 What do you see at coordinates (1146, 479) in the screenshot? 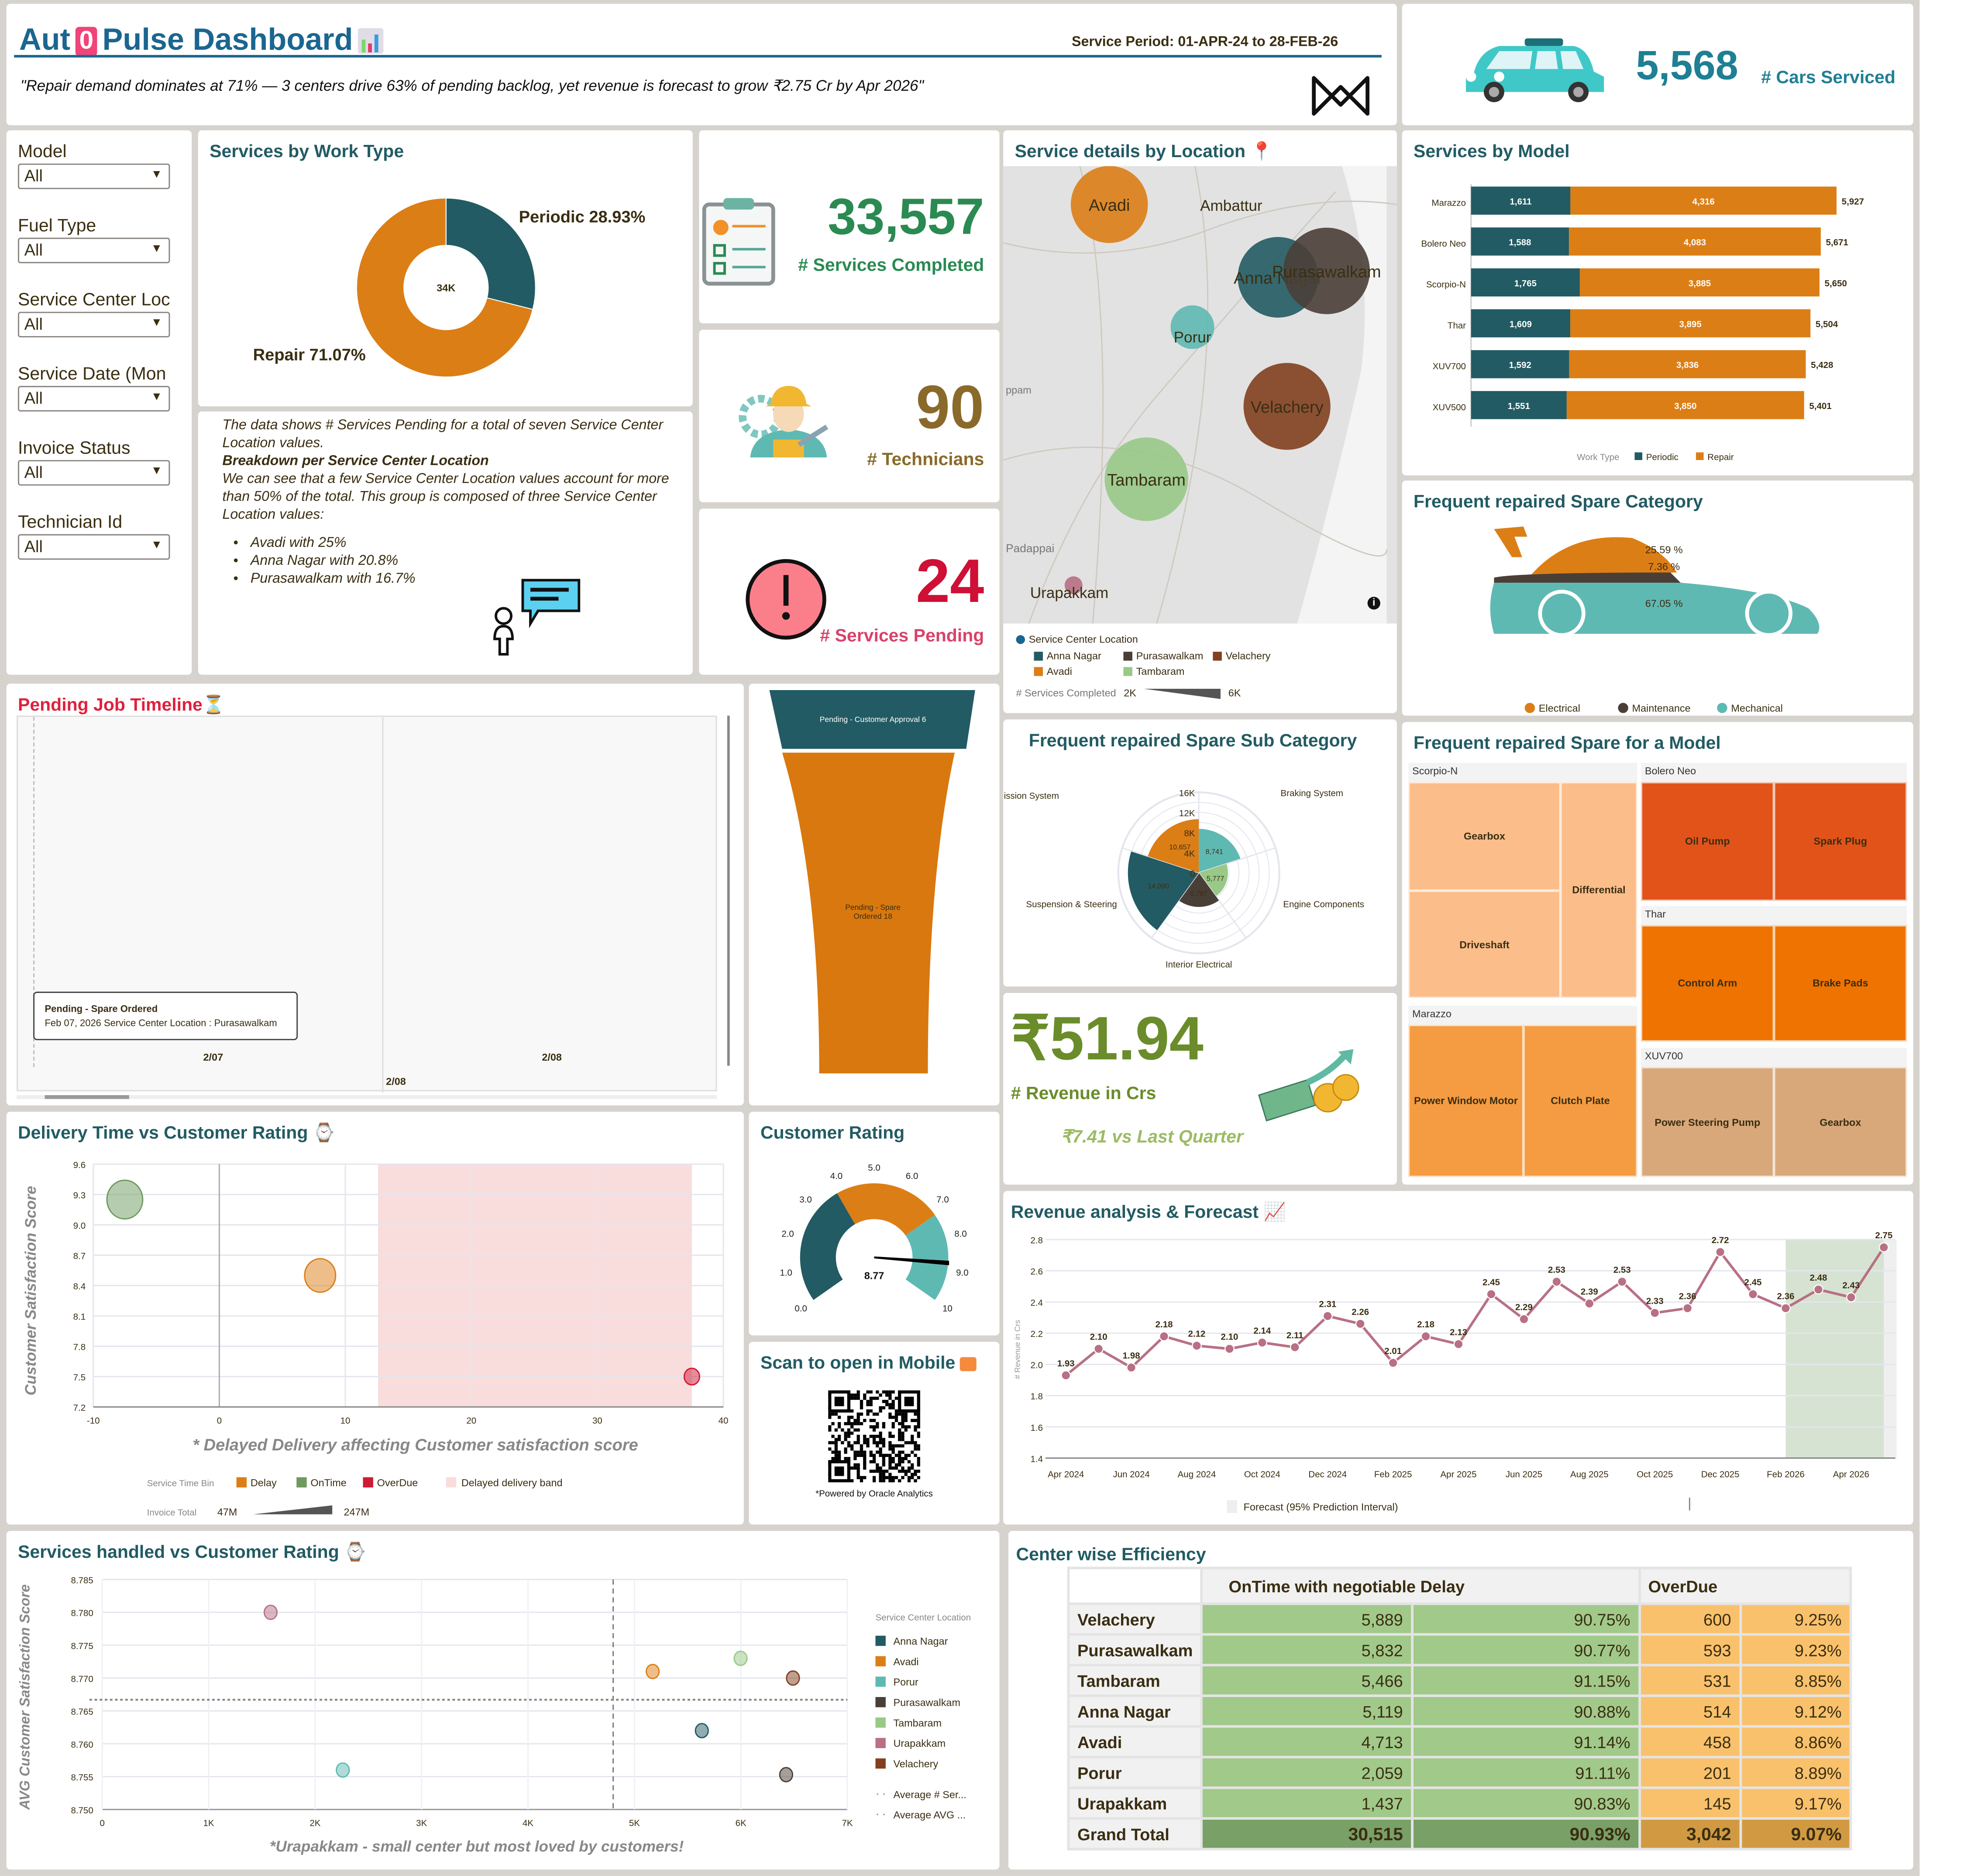
I see `map-bubble-tambaram` at bounding box center [1146, 479].